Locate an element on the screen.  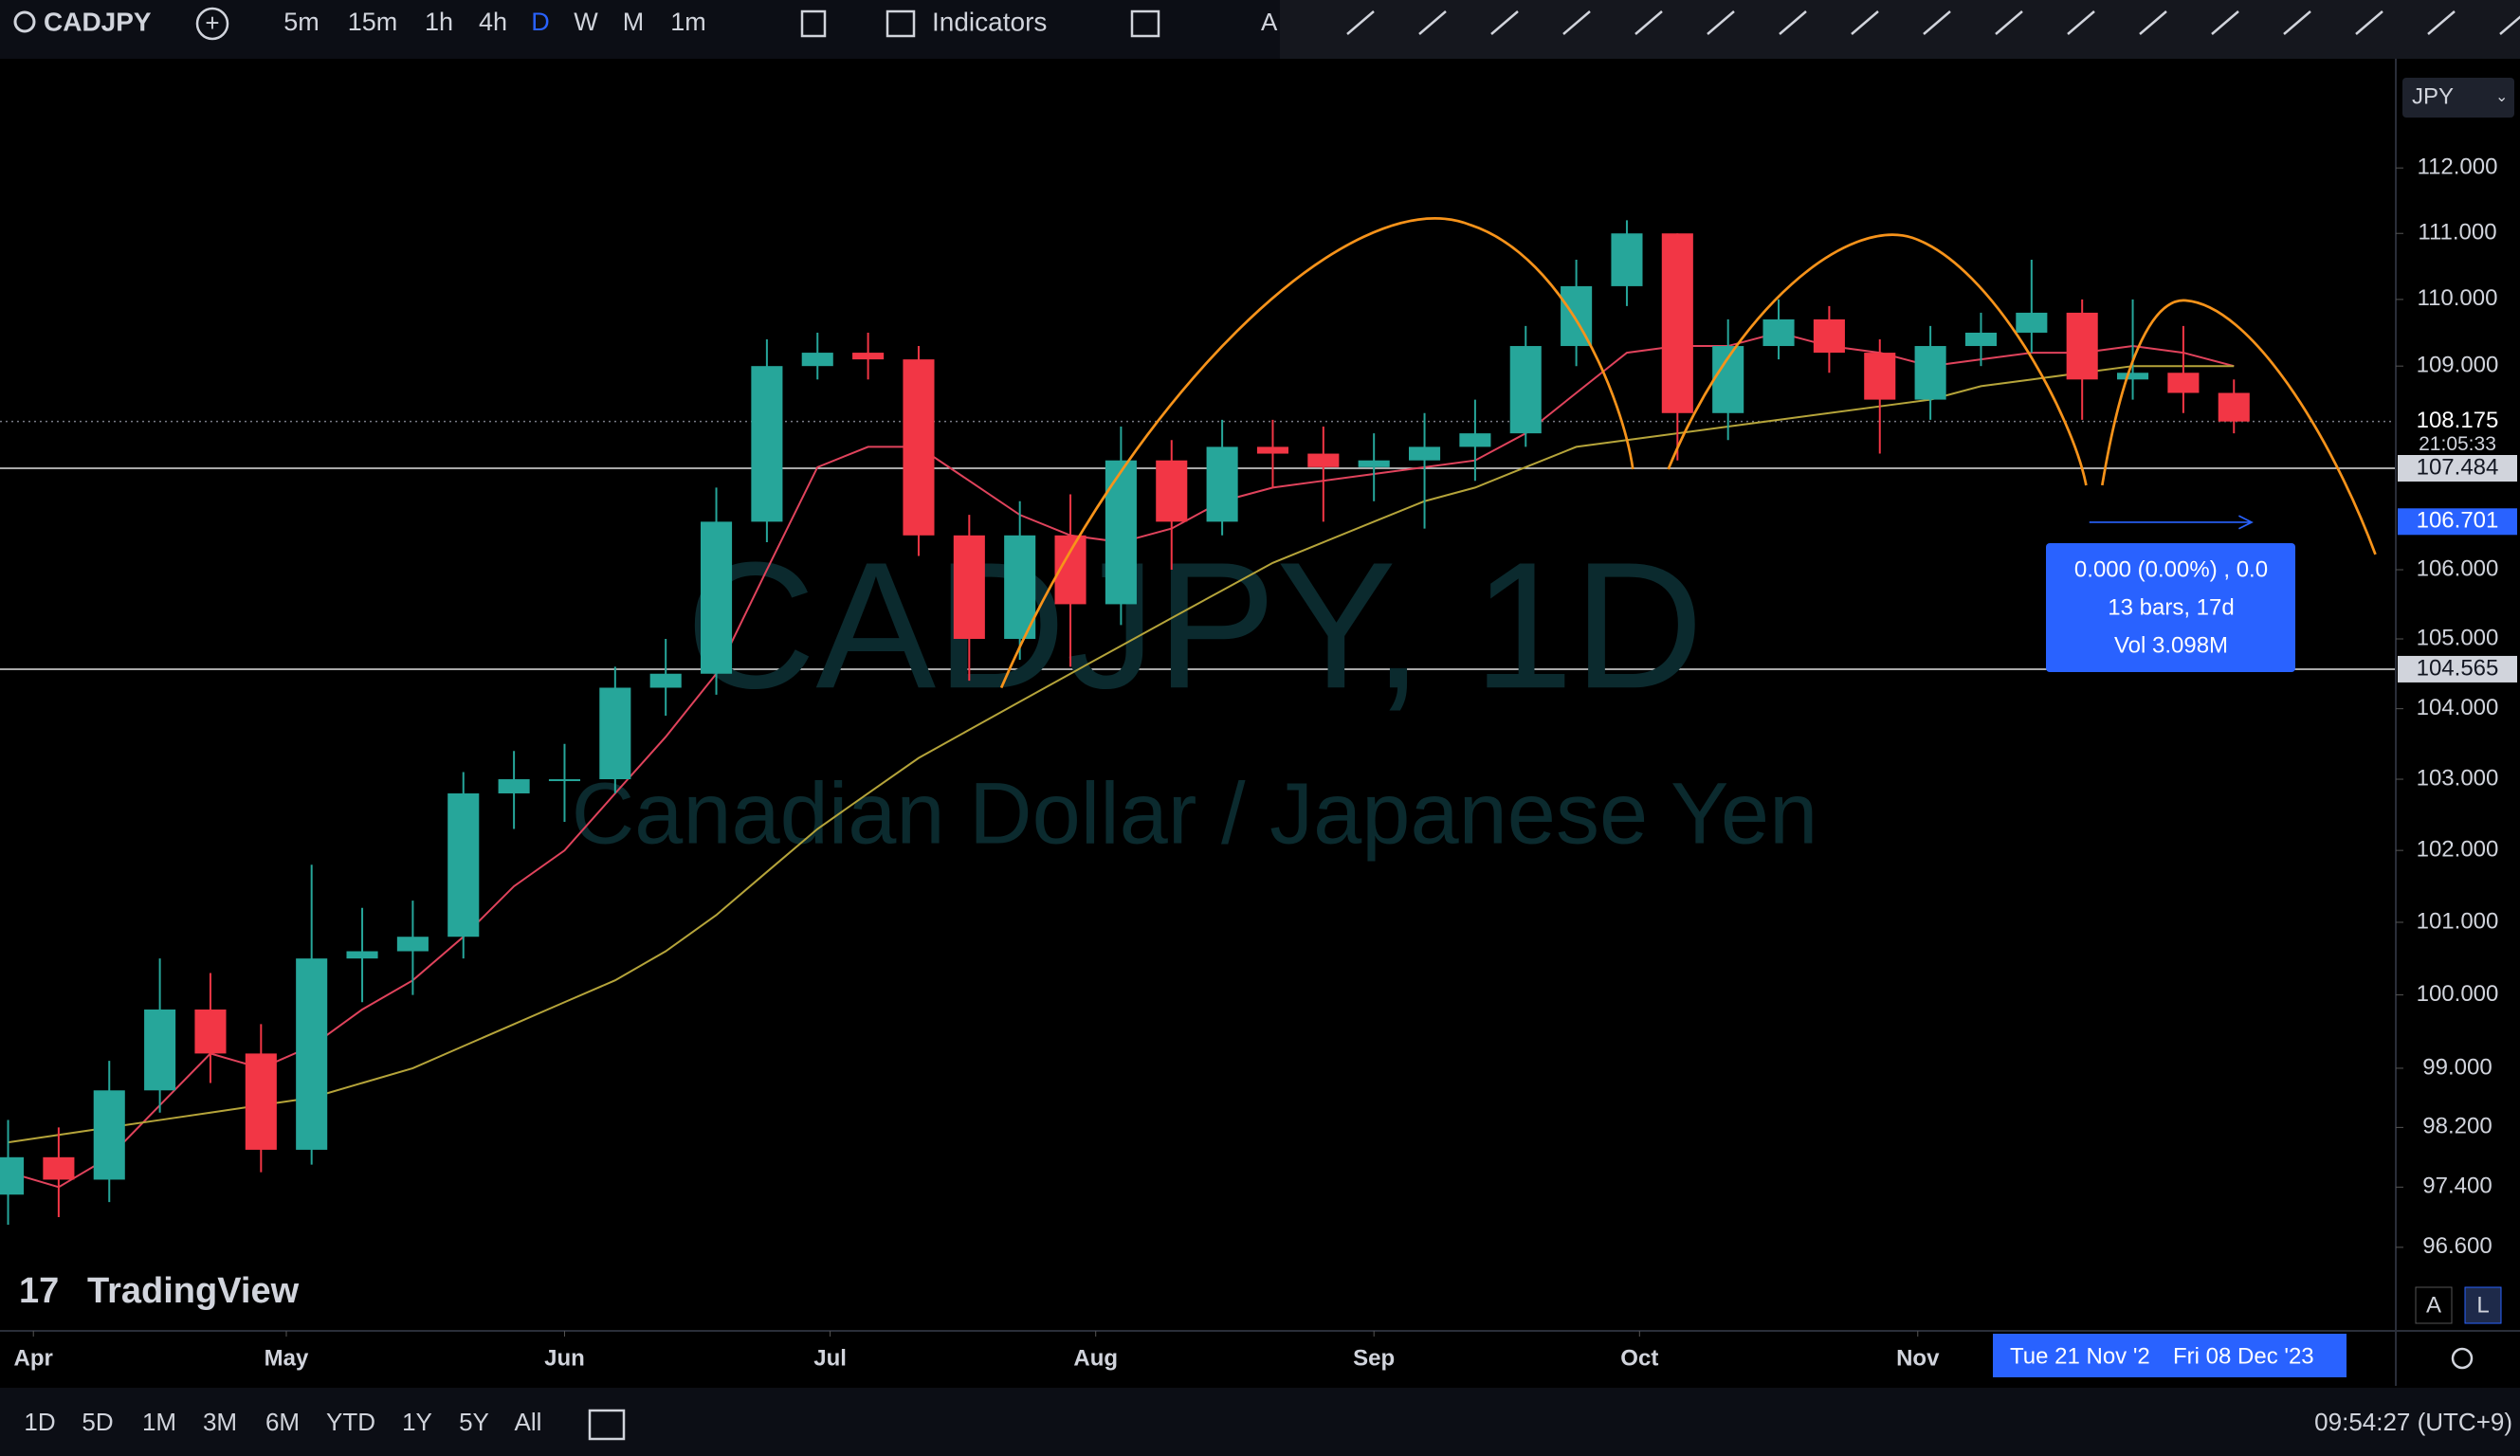
layouts-icon is located at coordinates (1145, 23).